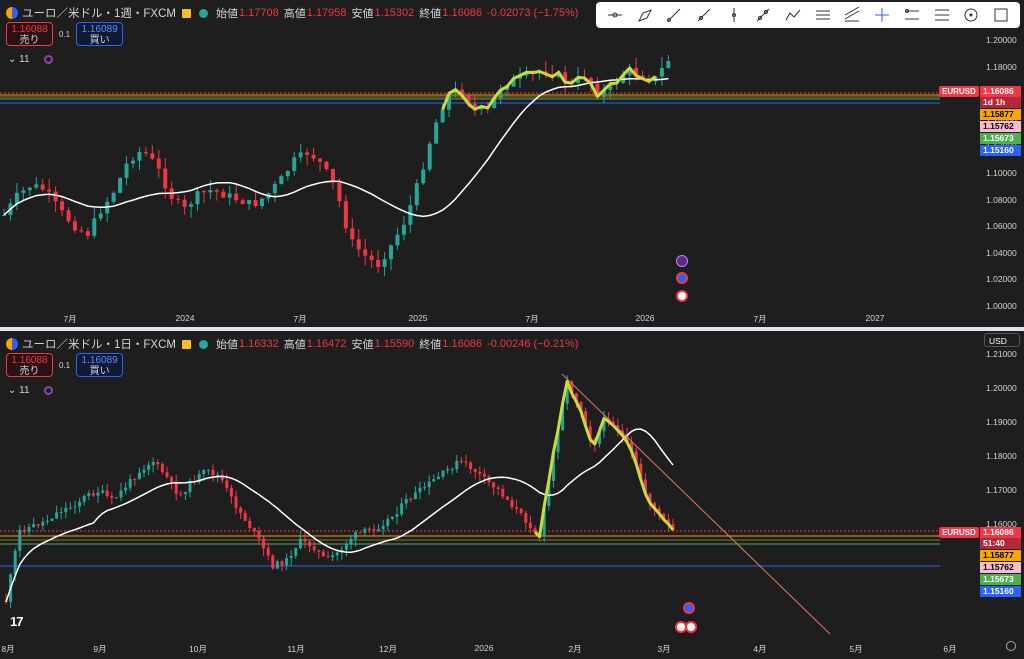 The width and height of the screenshot is (1024, 659). Describe the element at coordinates (645, 15) in the screenshot. I see `brush-tool-icon` at that location.